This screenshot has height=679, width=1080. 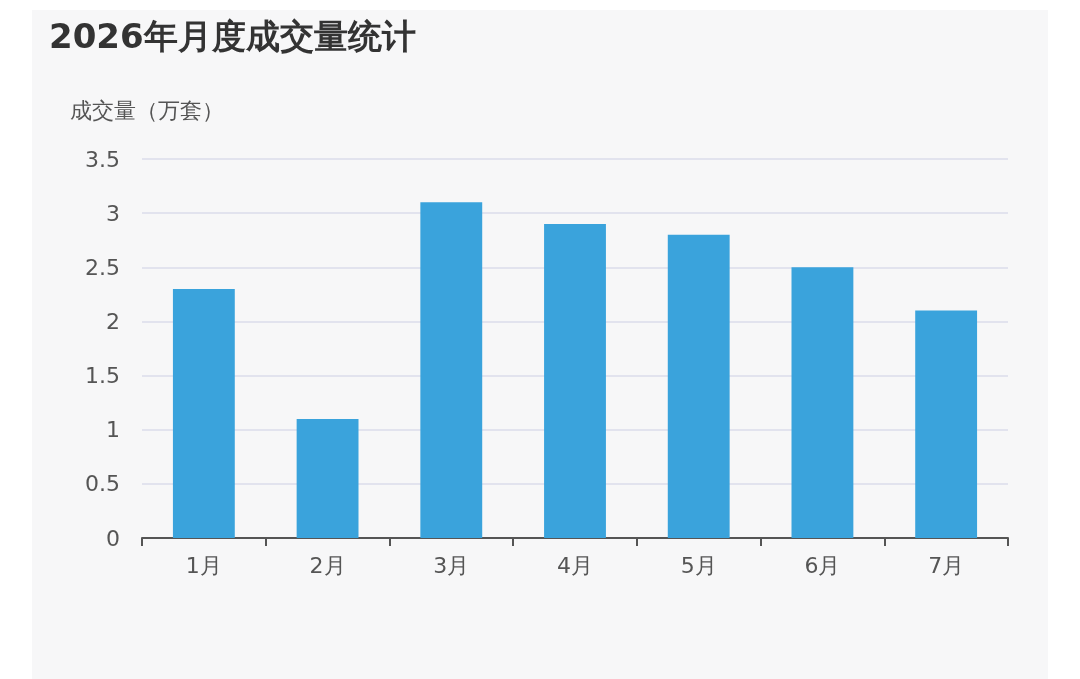 I want to click on y-tick-label: 3.5, so click(x=102, y=159).